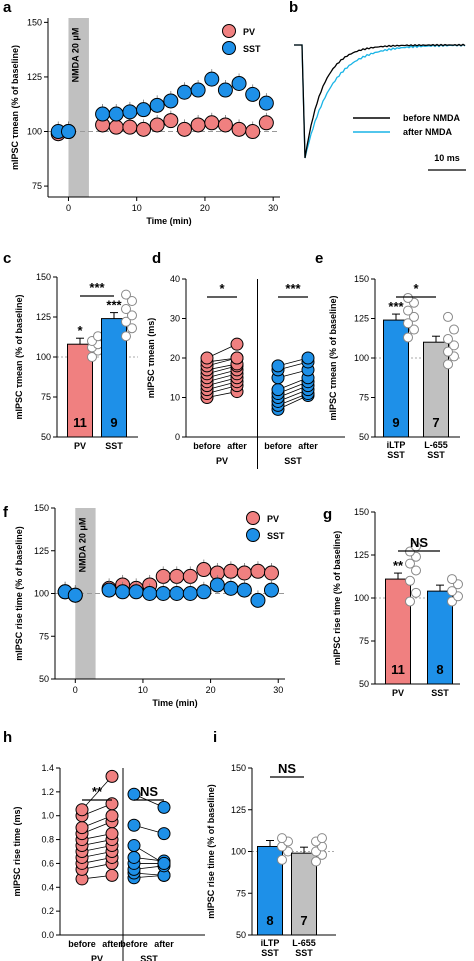 The height and width of the screenshot is (961, 474). I want to click on panel-f-x-tick-label: 30, so click(278, 690).